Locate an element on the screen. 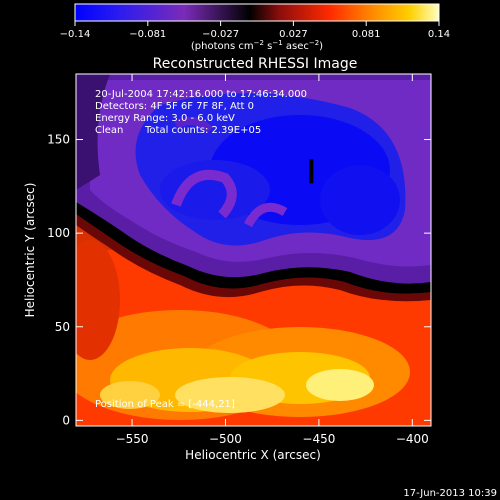 This screenshot has width=500, height=500. peak-marker is located at coordinates (311, 171).